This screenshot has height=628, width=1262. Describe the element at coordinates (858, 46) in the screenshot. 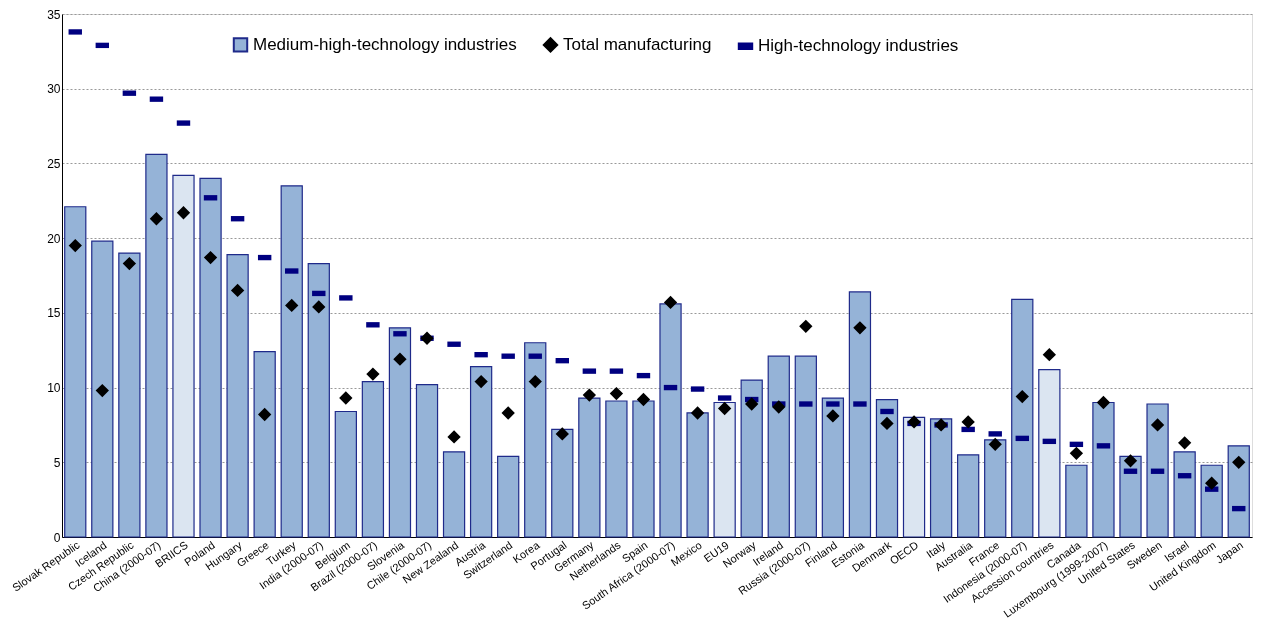

I see `legend-label: High-technology industries` at that location.